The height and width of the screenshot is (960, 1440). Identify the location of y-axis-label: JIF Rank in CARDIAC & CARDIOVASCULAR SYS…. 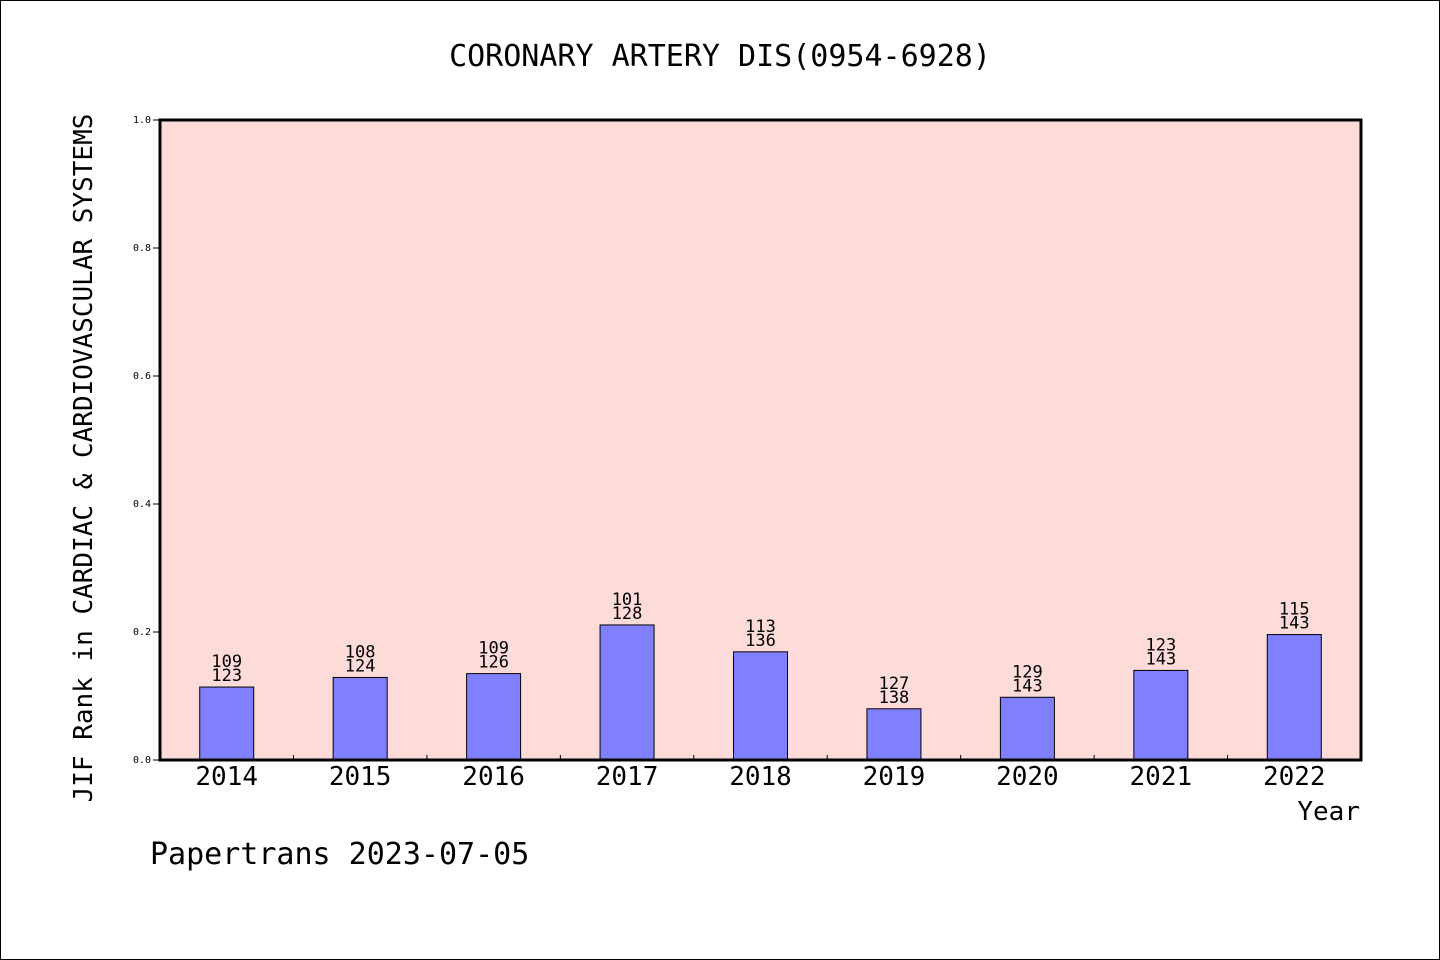
(84, 458).